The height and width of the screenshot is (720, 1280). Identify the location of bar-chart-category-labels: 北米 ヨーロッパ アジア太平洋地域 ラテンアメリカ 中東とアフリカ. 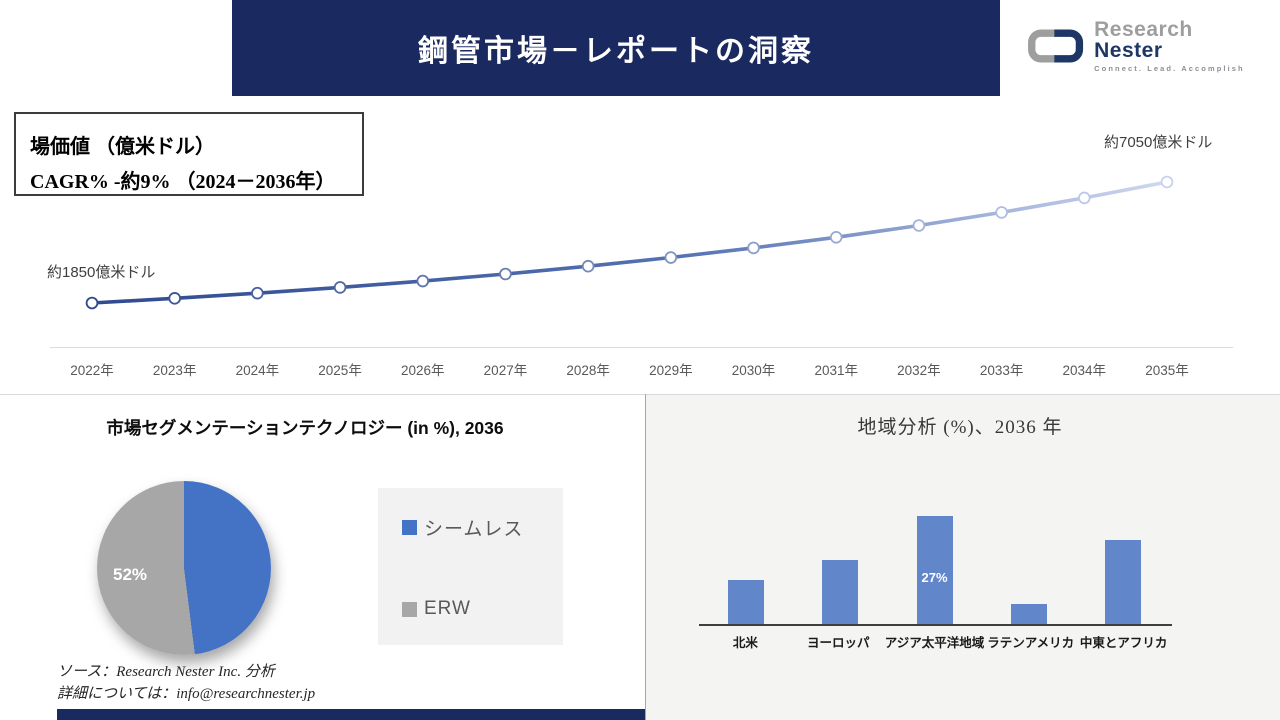
(934, 641).